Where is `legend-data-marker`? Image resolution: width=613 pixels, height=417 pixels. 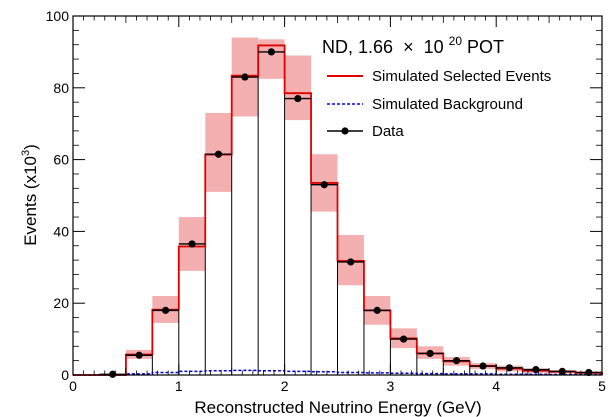
legend-data-marker is located at coordinates (345, 131).